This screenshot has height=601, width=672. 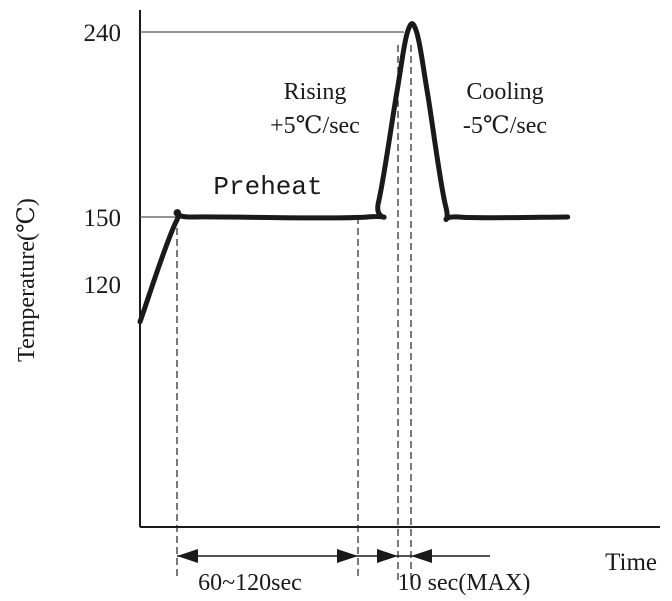 What do you see at coordinates (103, 285) in the screenshot?
I see `y-tick-120: 120` at bounding box center [103, 285].